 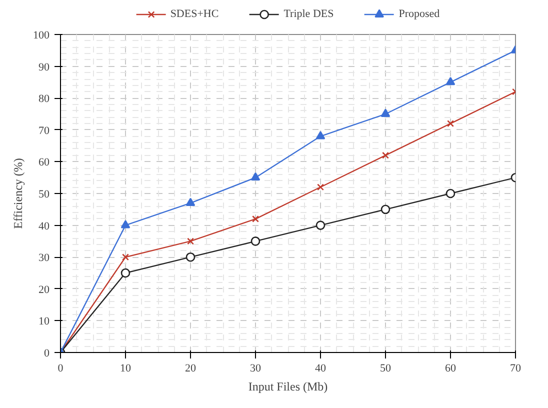 What do you see at coordinates (44, 67) in the screenshot?
I see `y-tick-label: 90` at bounding box center [44, 67].